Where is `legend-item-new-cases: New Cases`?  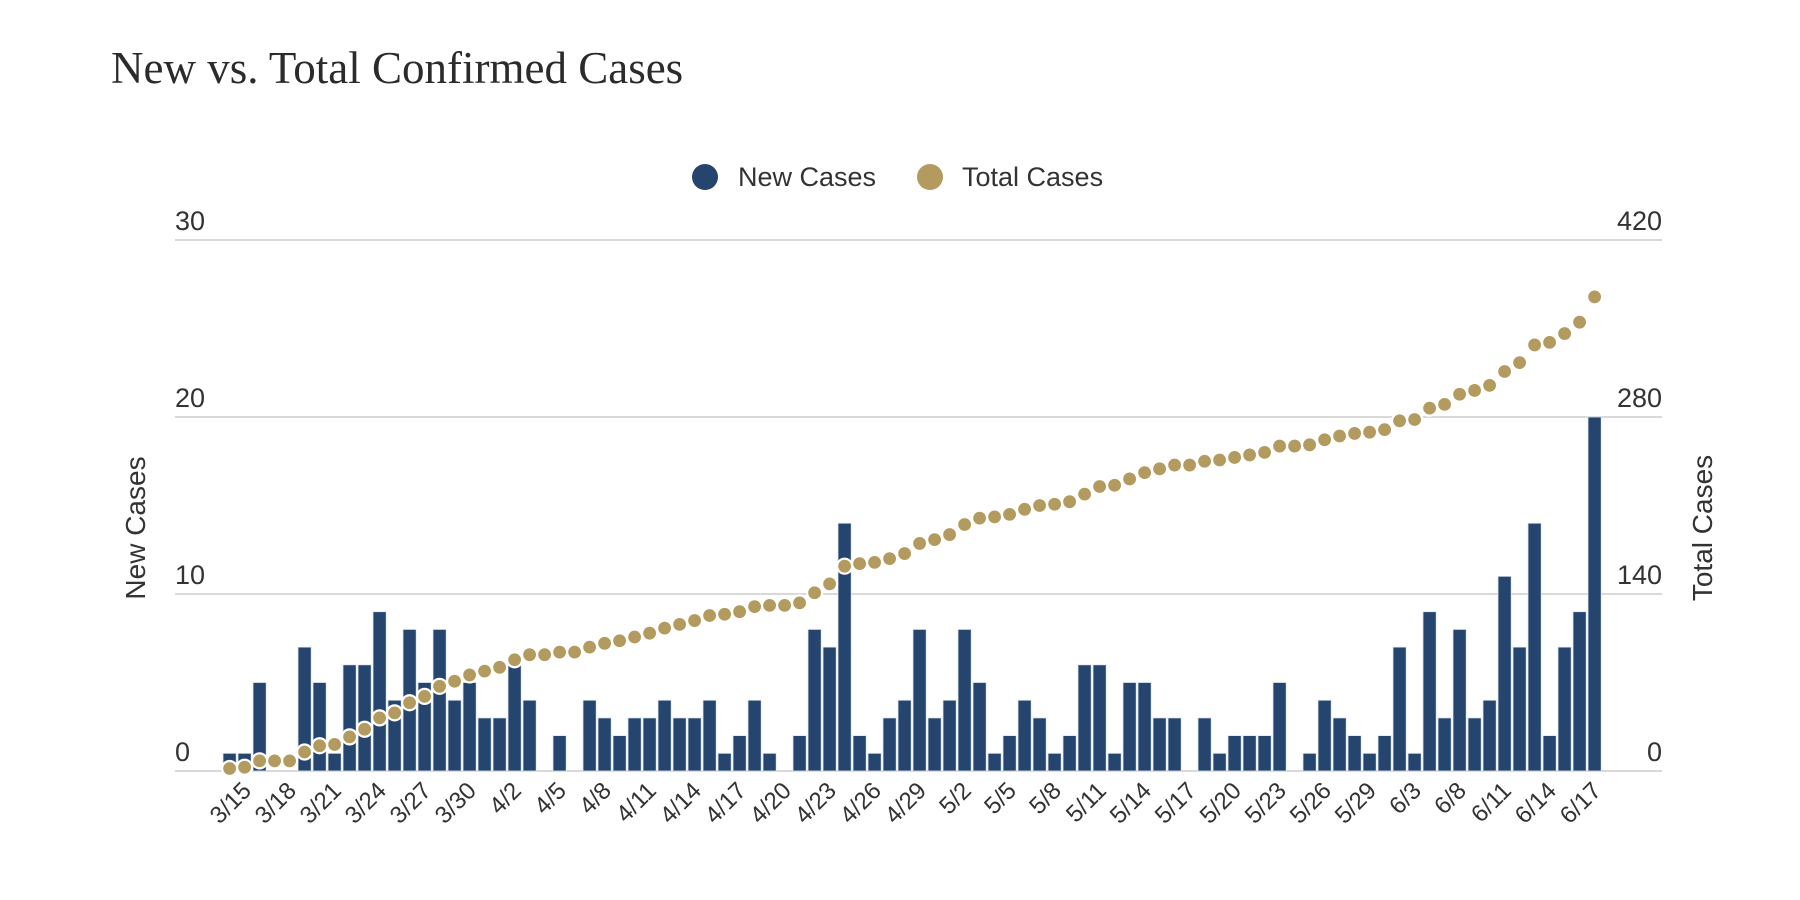 legend-item-new-cases: New Cases is located at coordinates (784, 177).